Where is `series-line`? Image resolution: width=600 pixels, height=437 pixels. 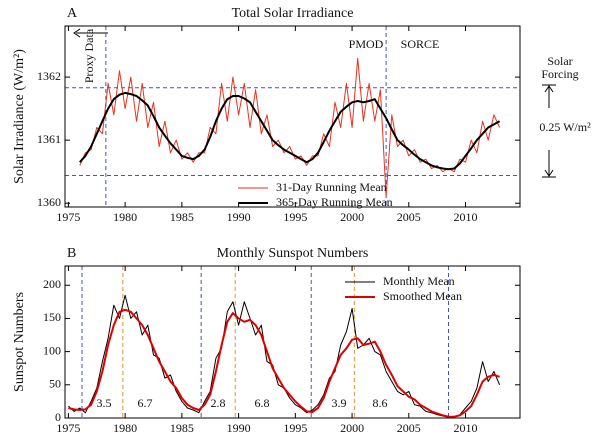 series-line is located at coordinates (290, 131).